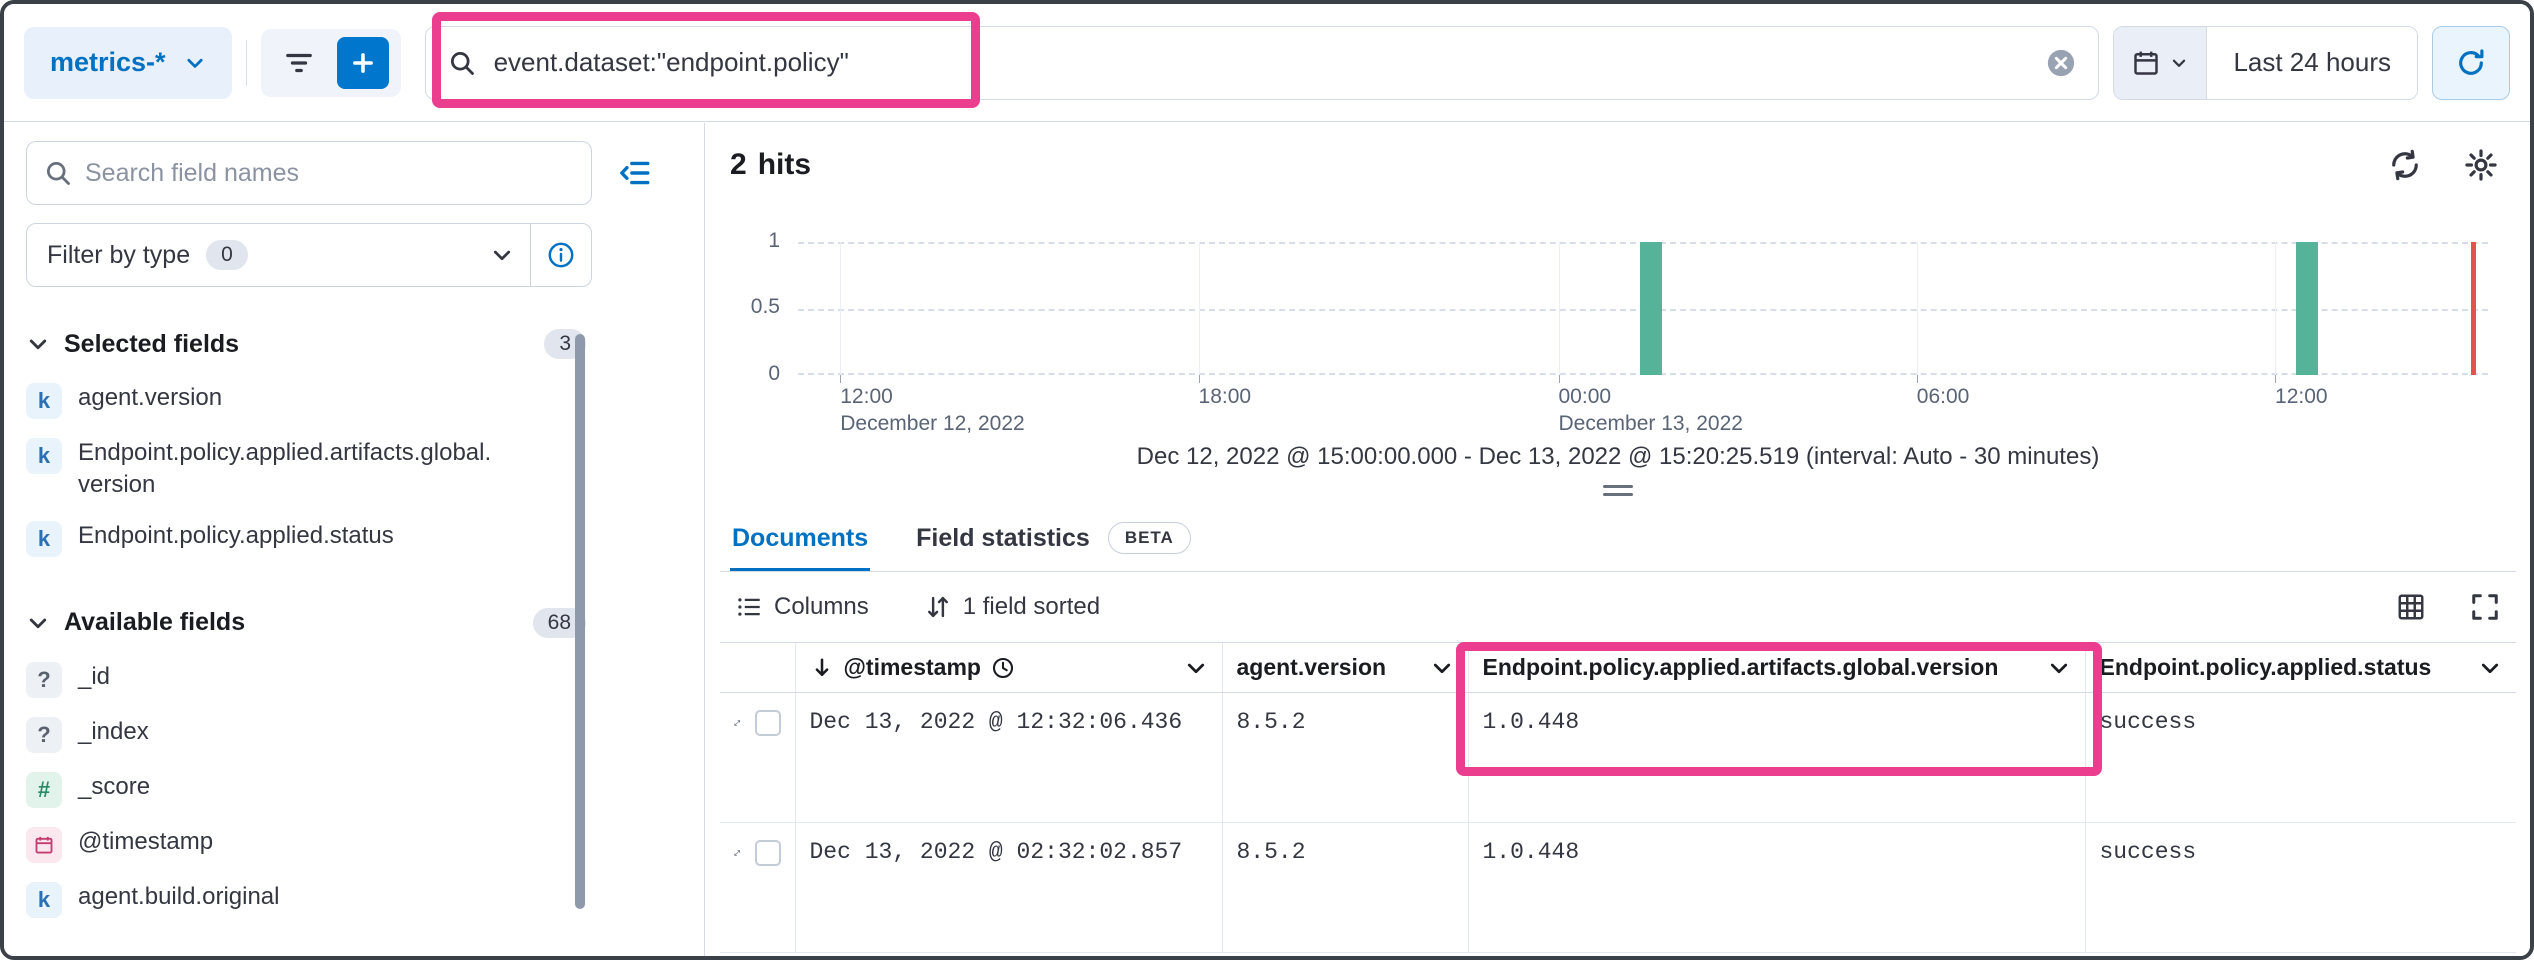 The height and width of the screenshot is (960, 2534). What do you see at coordinates (1618, 490) in the screenshot?
I see `chart-resize-handle` at bounding box center [1618, 490].